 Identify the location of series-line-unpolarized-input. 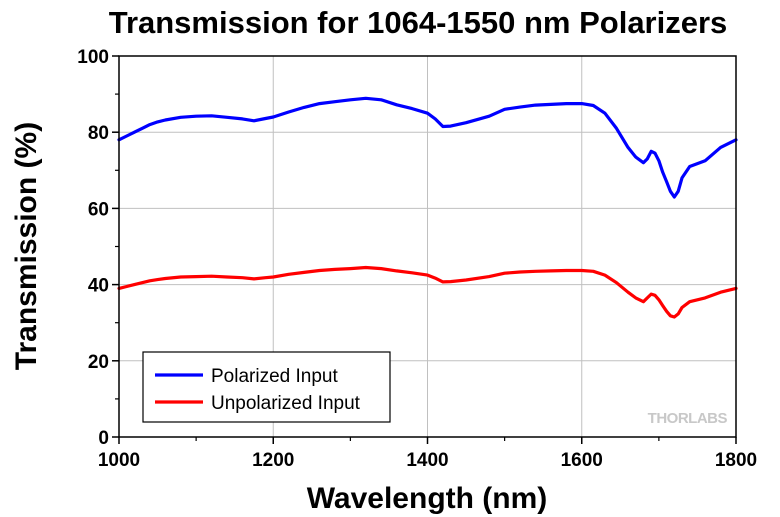
(427, 292).